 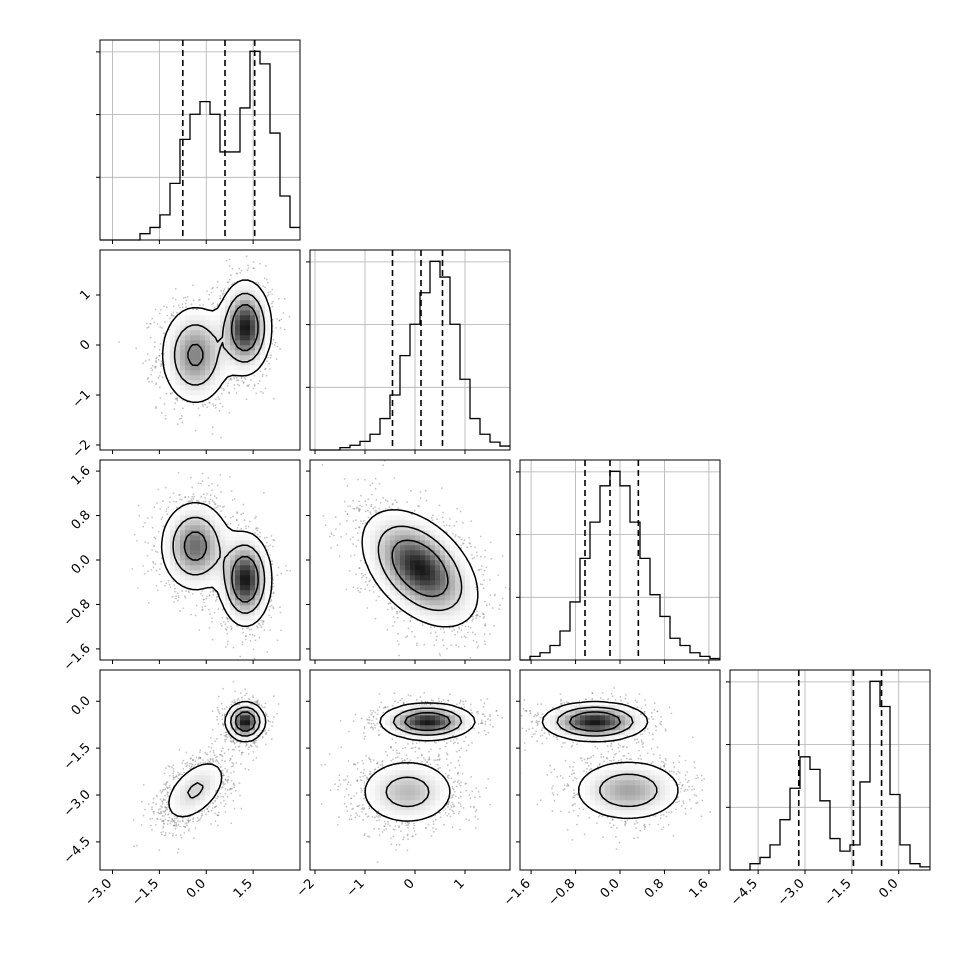 What do you see at coordinates (204, 347) in the screenshot?
I see `panel-contents` at bounding box center [204, 347].